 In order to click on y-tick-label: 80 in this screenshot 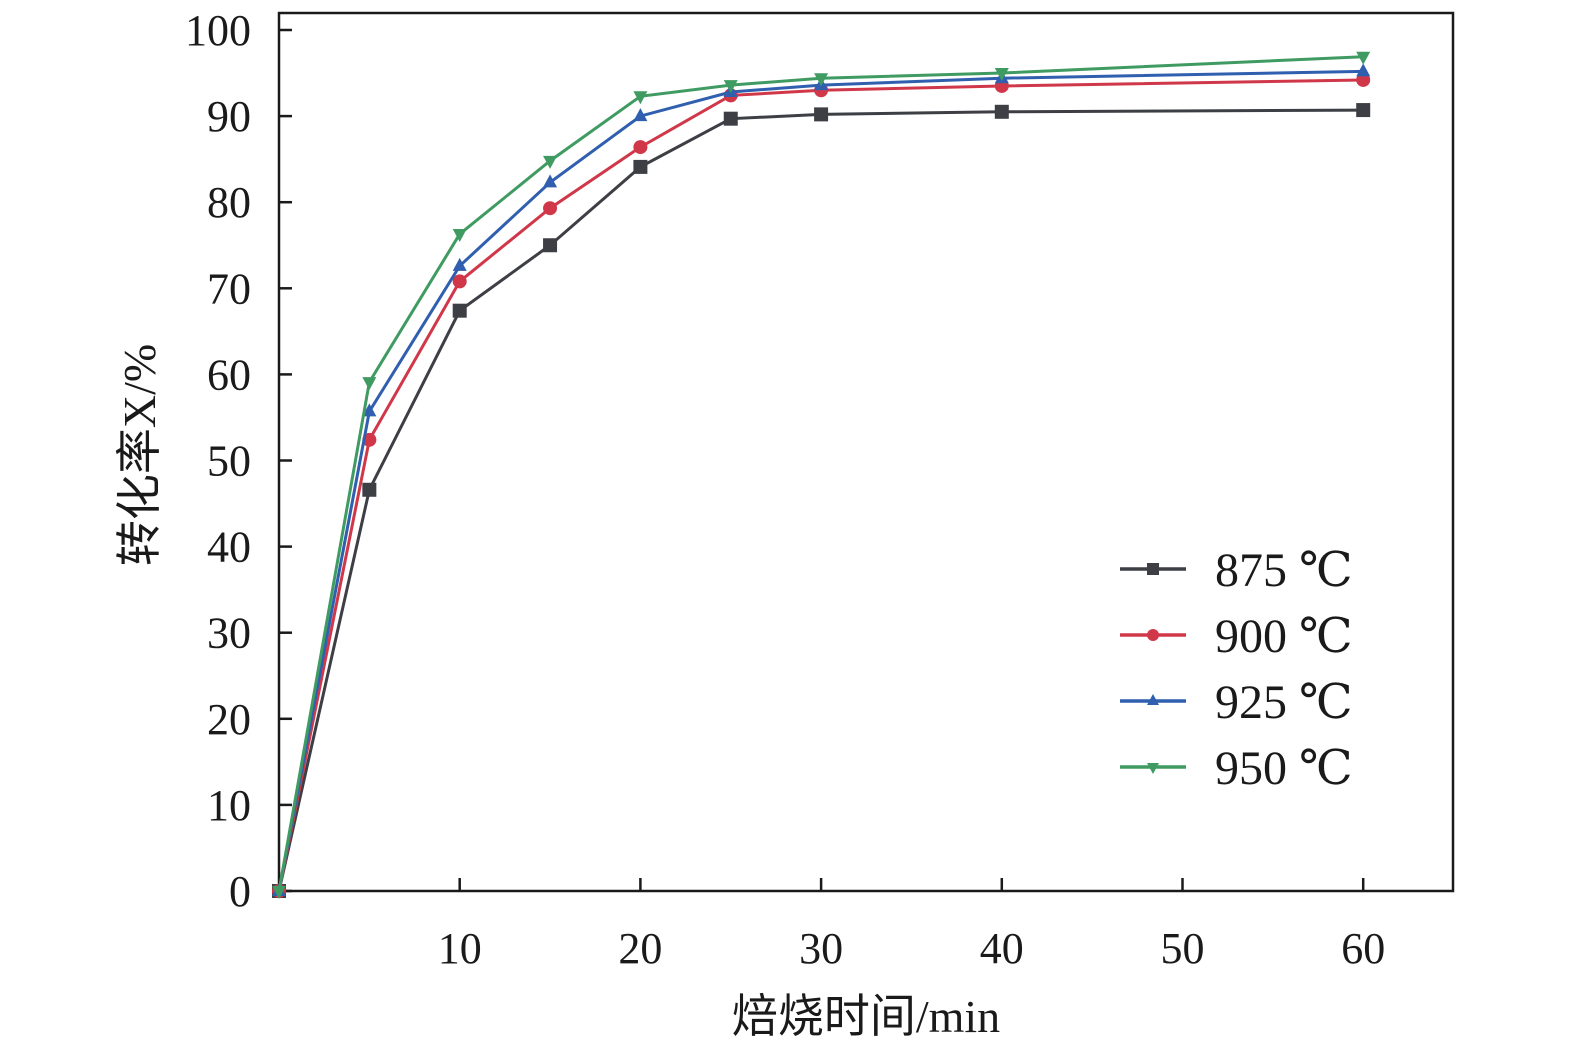, I will do `click(229, 202)`.